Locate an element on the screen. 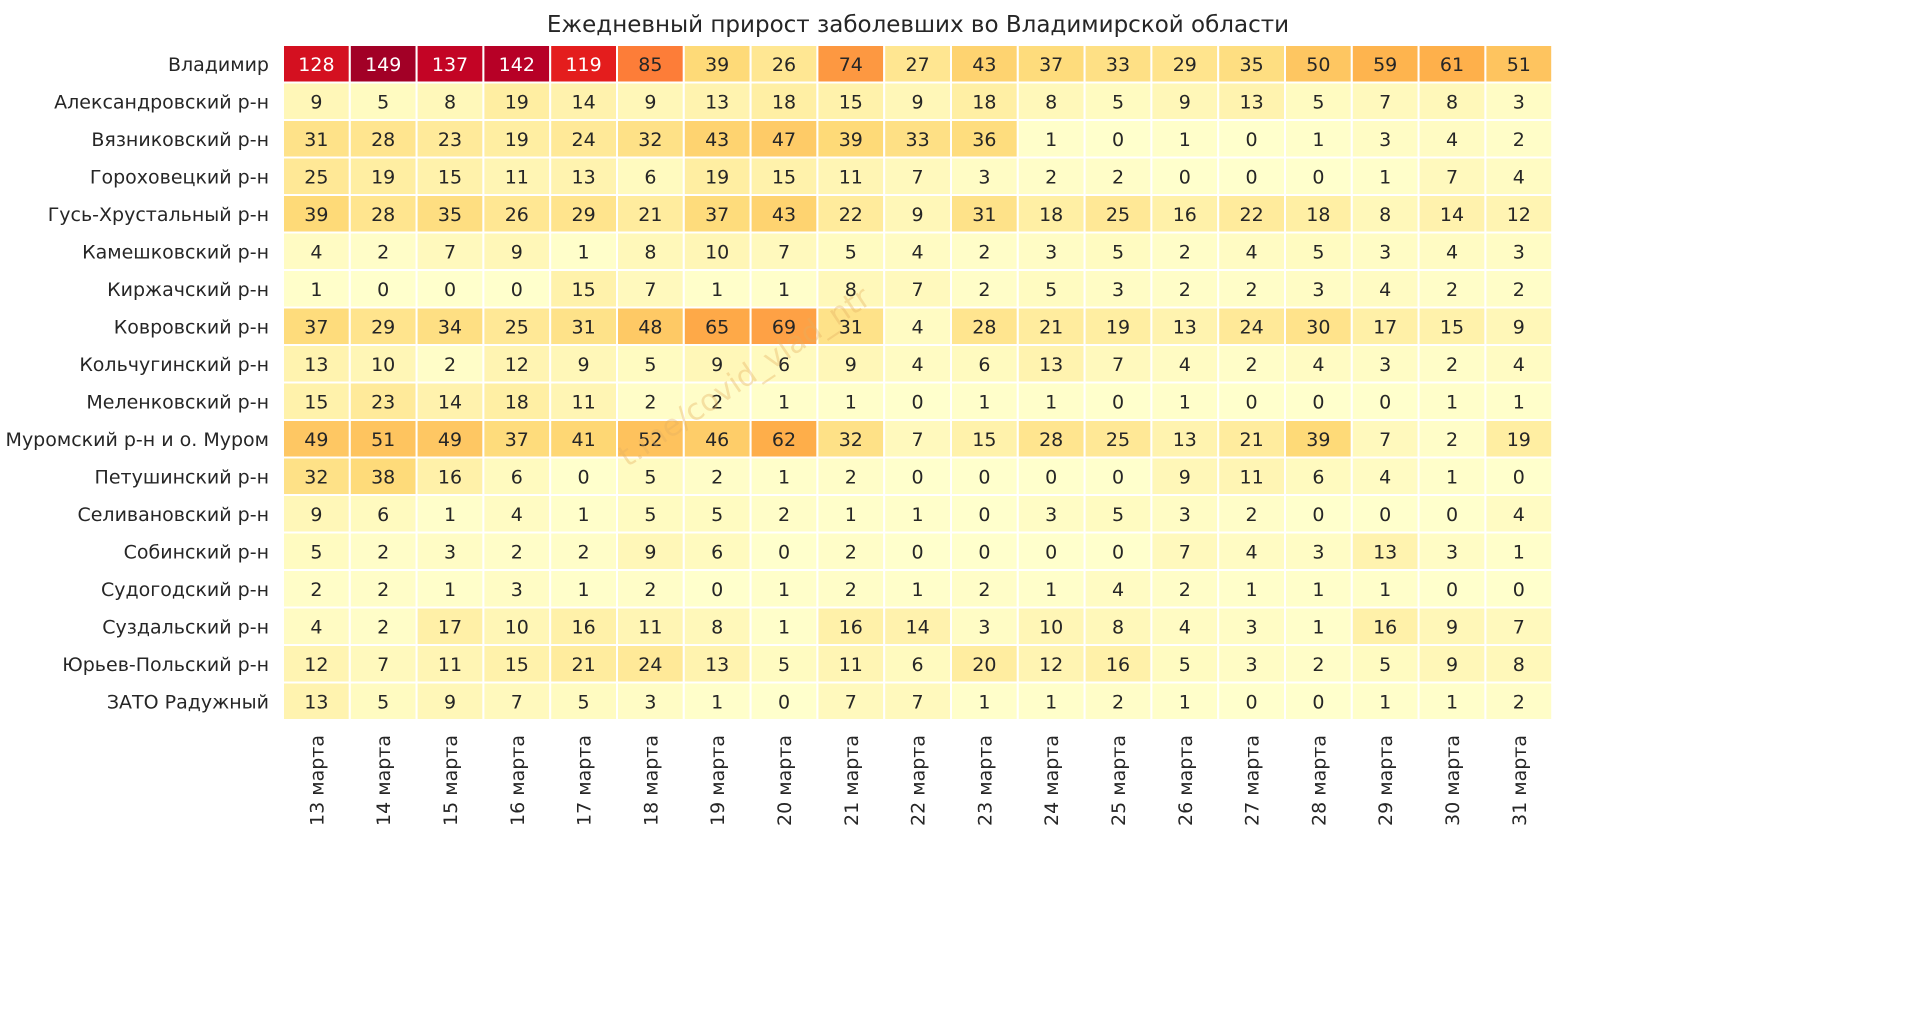  cell-value-label: 59 is located at coordinates (1385, 65).